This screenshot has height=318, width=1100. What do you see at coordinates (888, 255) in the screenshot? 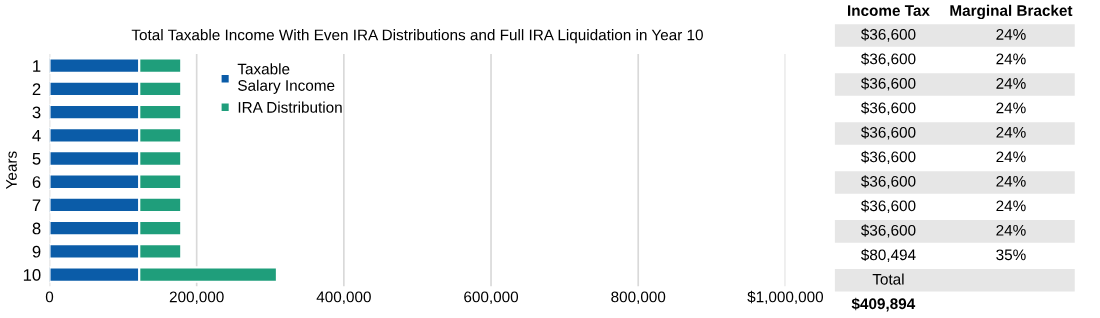
I see `text: $80,494` at bounding box center [888, 255].